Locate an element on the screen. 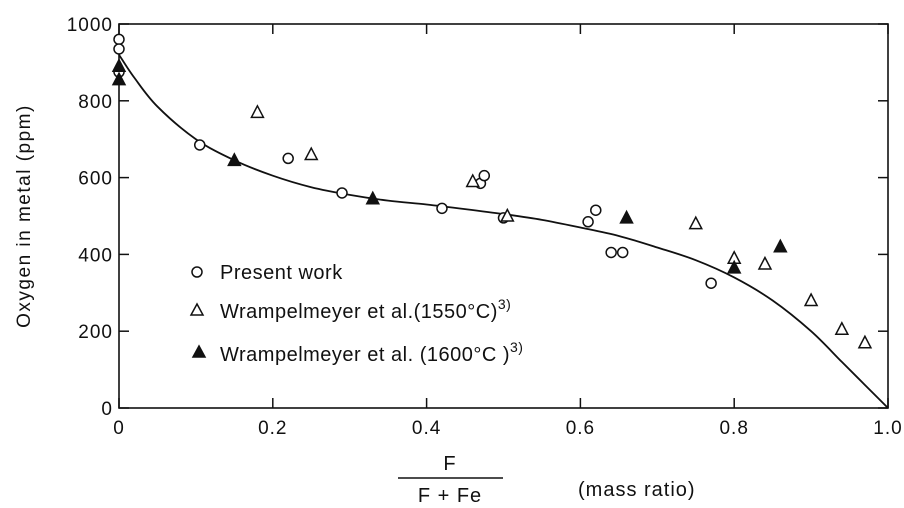  x-axis-label: F F + Fe (mass ratio) is located at coordinates (547, 480).